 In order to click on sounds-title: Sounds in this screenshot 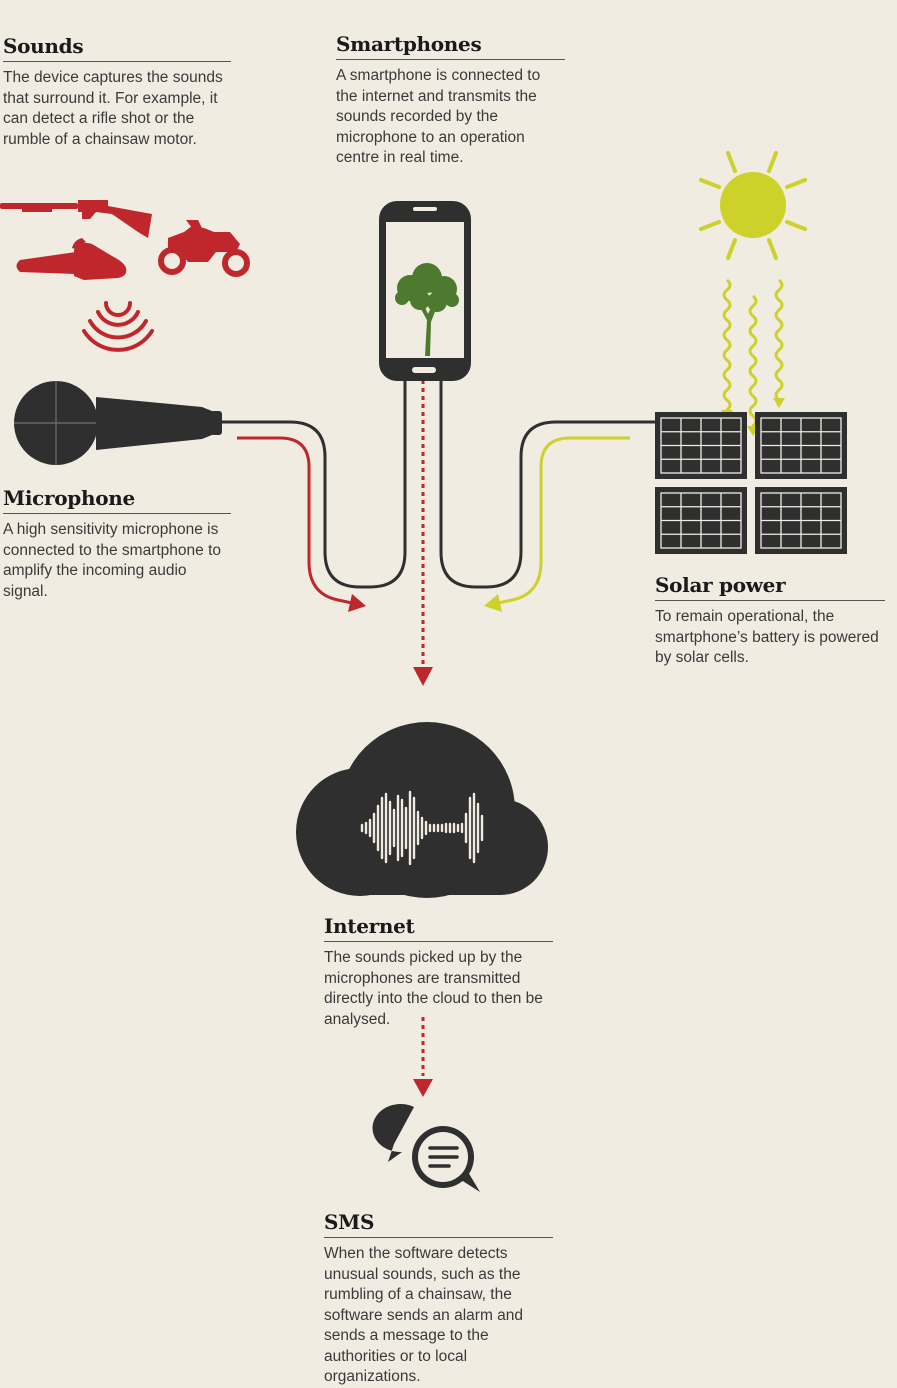, I will do `click(117, 48)`.